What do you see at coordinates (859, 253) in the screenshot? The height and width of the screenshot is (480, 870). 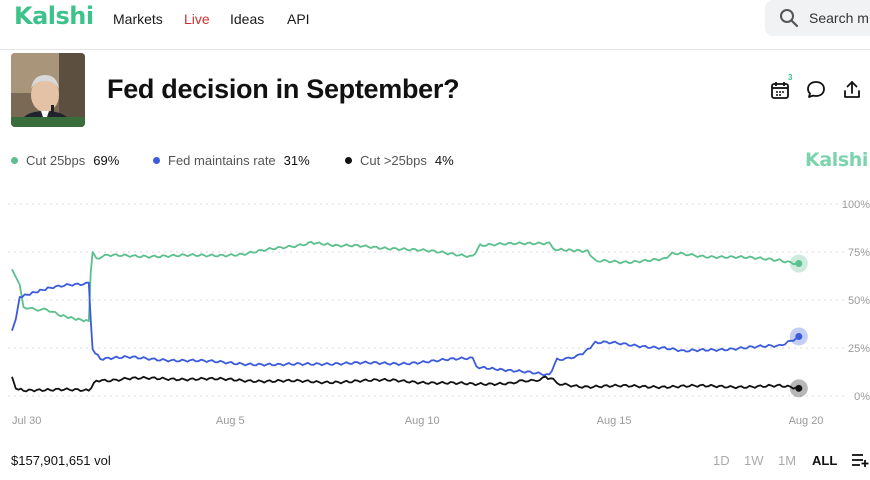 I see `y-tick-label: 75%` at bounding box center [859, 253].